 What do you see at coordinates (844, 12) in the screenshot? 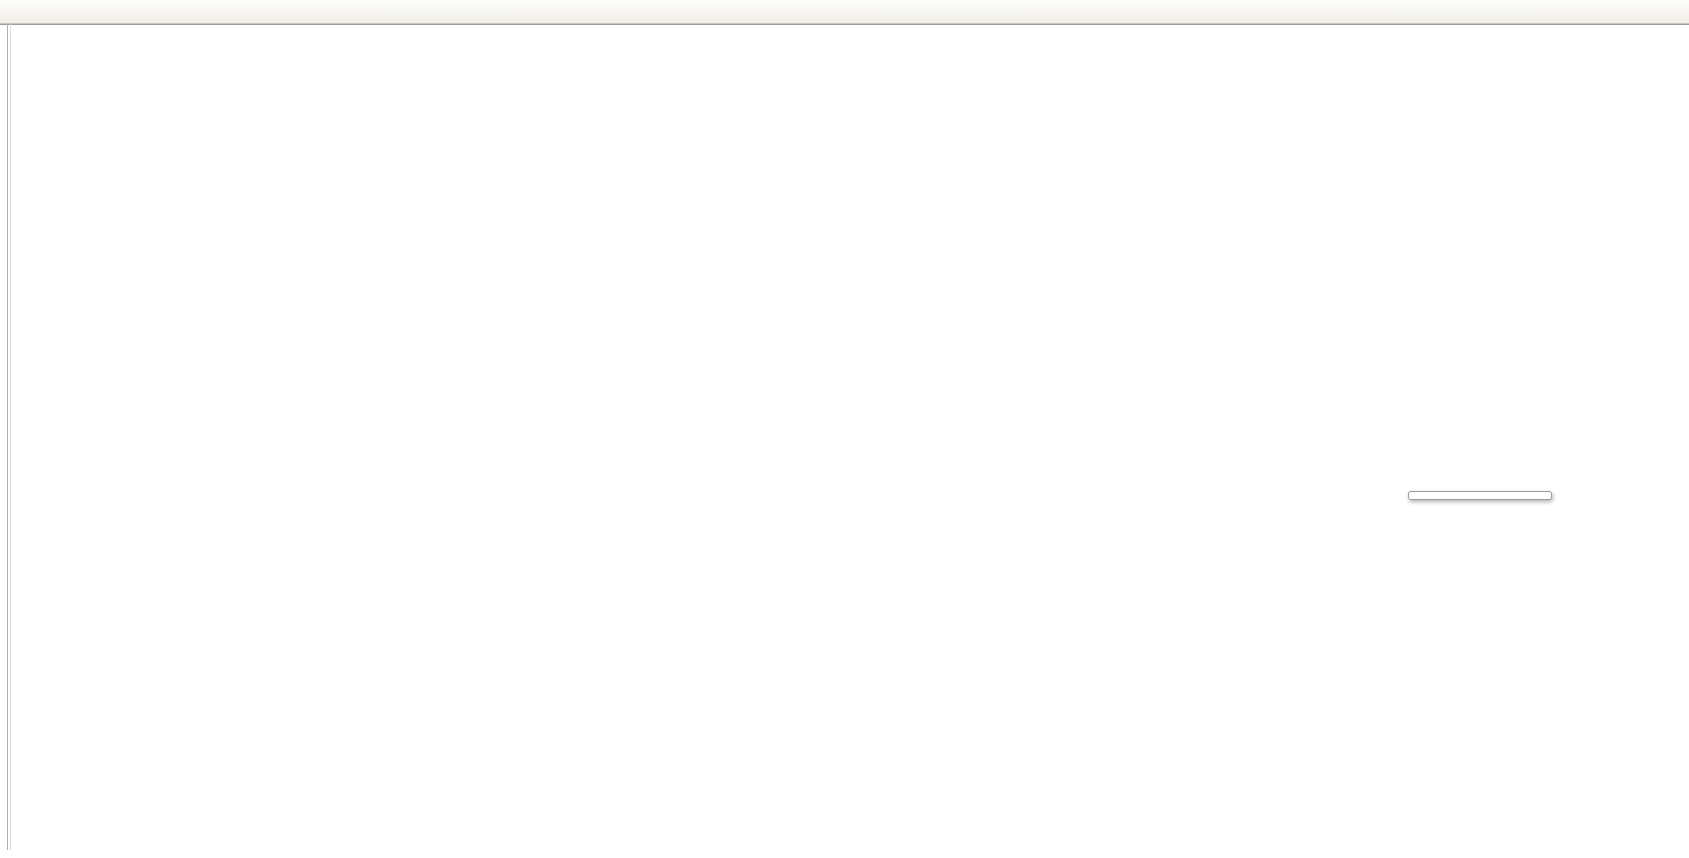
I see `main-toolbar` at bounding box center [844, 12].